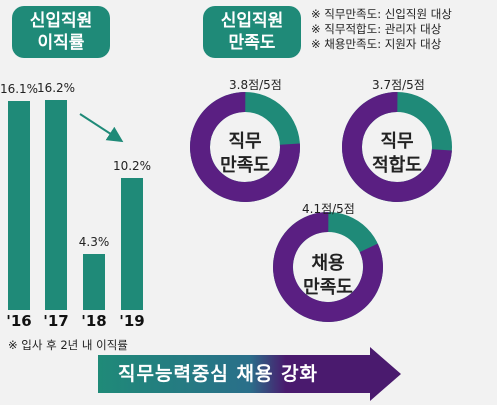 The image size is (497, 405). What do you see at coordinates (218, 374) in the screenshot?
I see `banner-text: 직무능력중심 채용 강화` at bounding box center [218, 374].